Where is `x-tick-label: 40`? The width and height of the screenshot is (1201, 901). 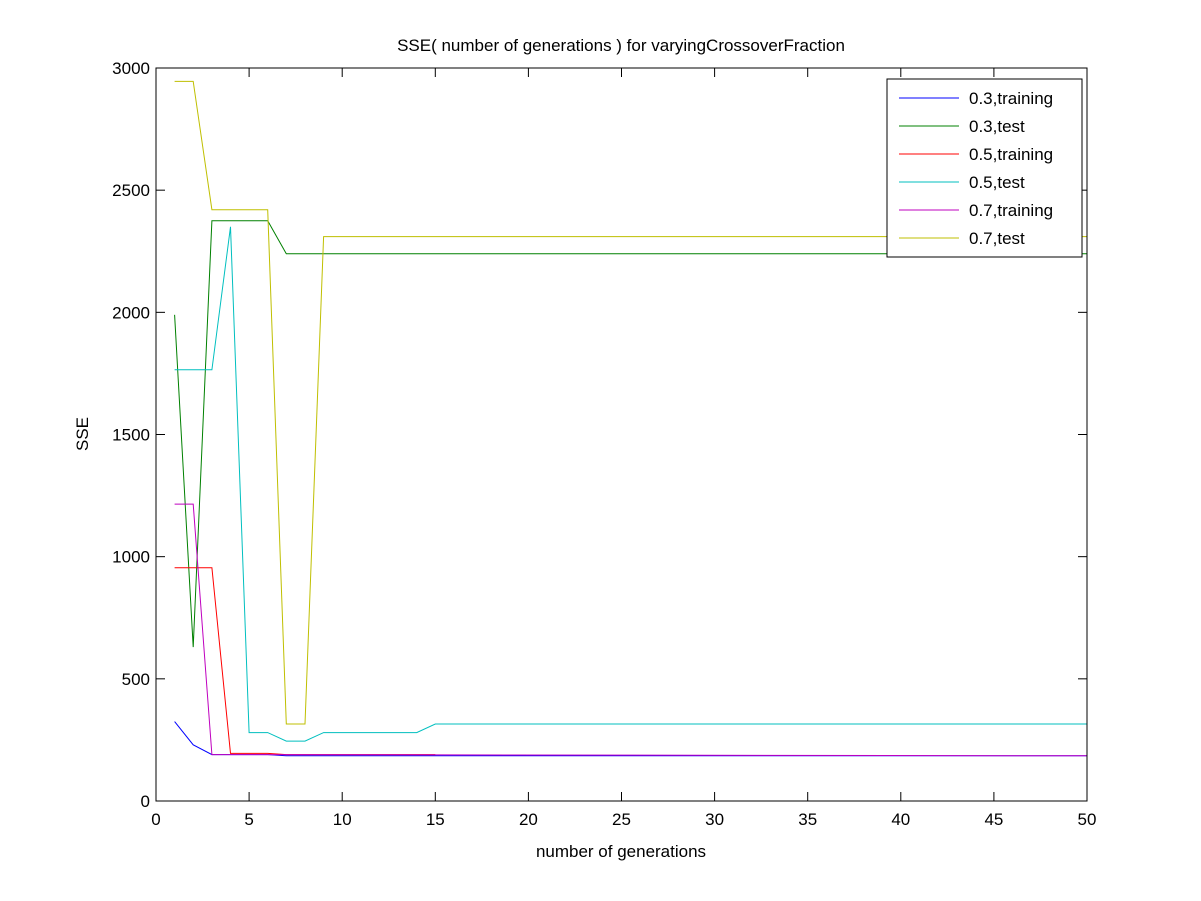 x-tick-label: 40 is located at coordinates (900, 819).